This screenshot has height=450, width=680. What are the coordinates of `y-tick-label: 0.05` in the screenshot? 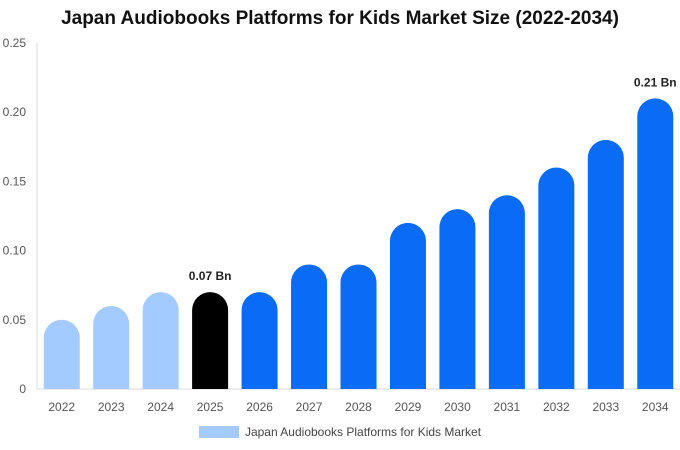 It's located at (15, 320).